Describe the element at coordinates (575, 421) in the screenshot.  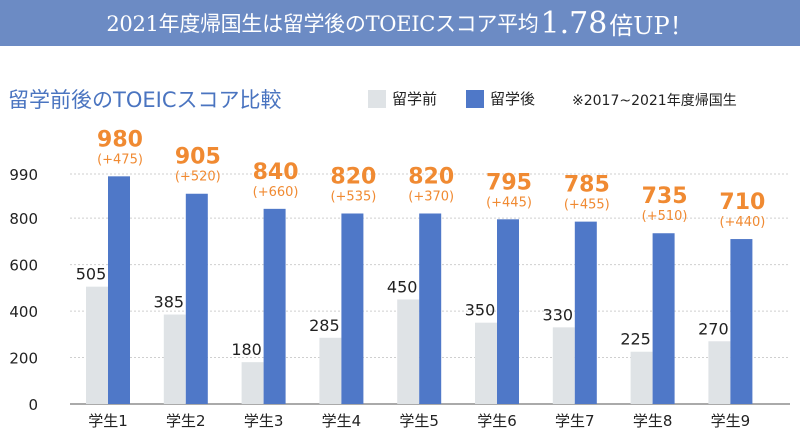
I see `x-tick-label: 学生7` at that location.